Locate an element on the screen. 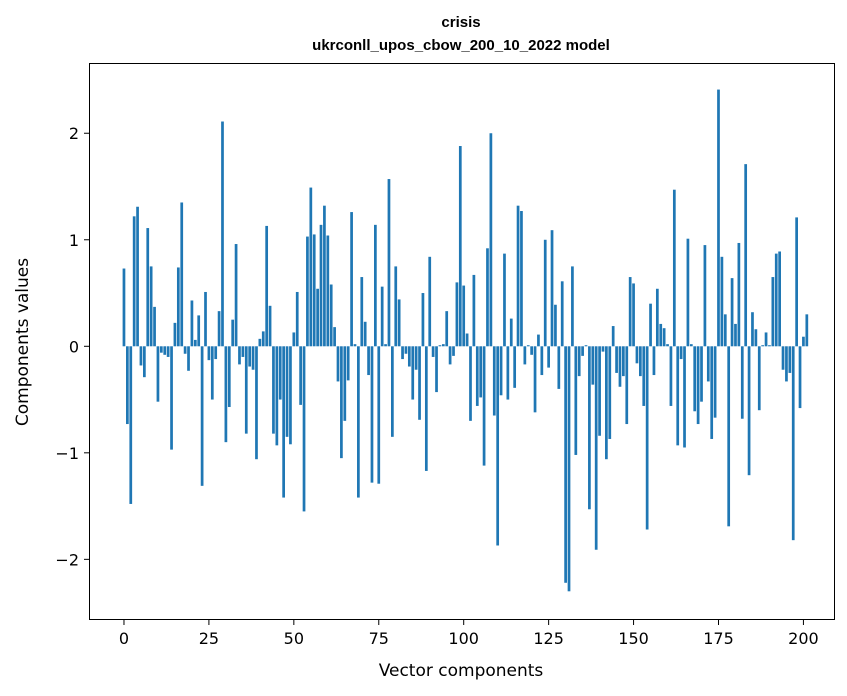 The image size is (847, 696). x-tick-label: 25 is located at coordinates (209, 638).